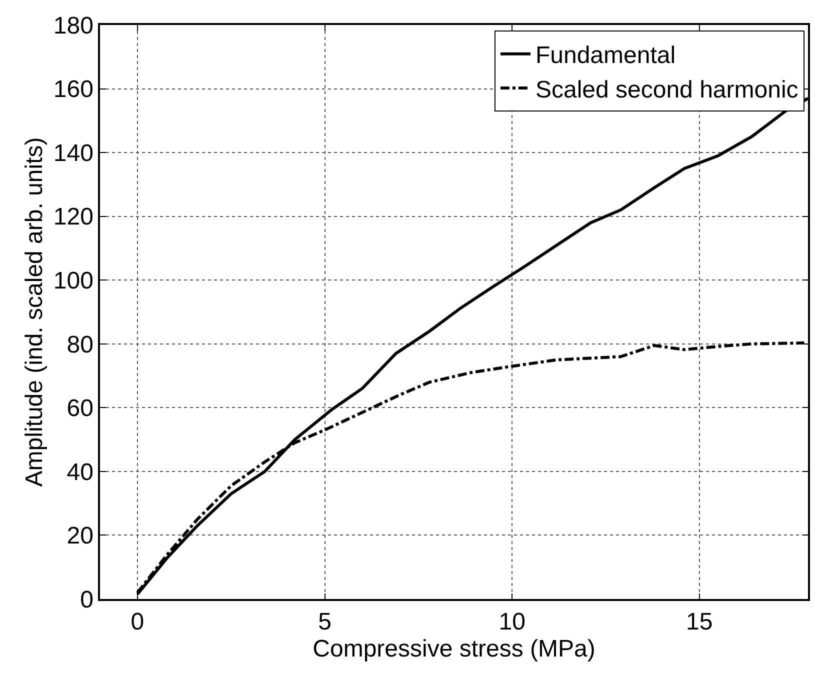 This screenshot has width=828, height=679. What do you see at coordinates (73, 90) in the screenshot?
I see `y-tick-label: 160` at bounding box center [73, 90].